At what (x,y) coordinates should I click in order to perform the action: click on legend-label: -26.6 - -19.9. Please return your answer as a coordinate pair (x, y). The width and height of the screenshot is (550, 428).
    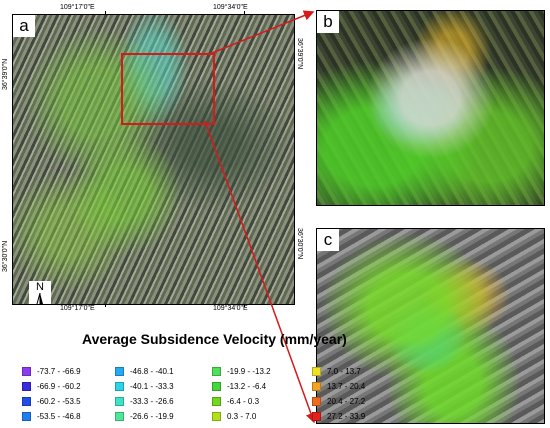
    Looking at the image, I should click on (152, 416).